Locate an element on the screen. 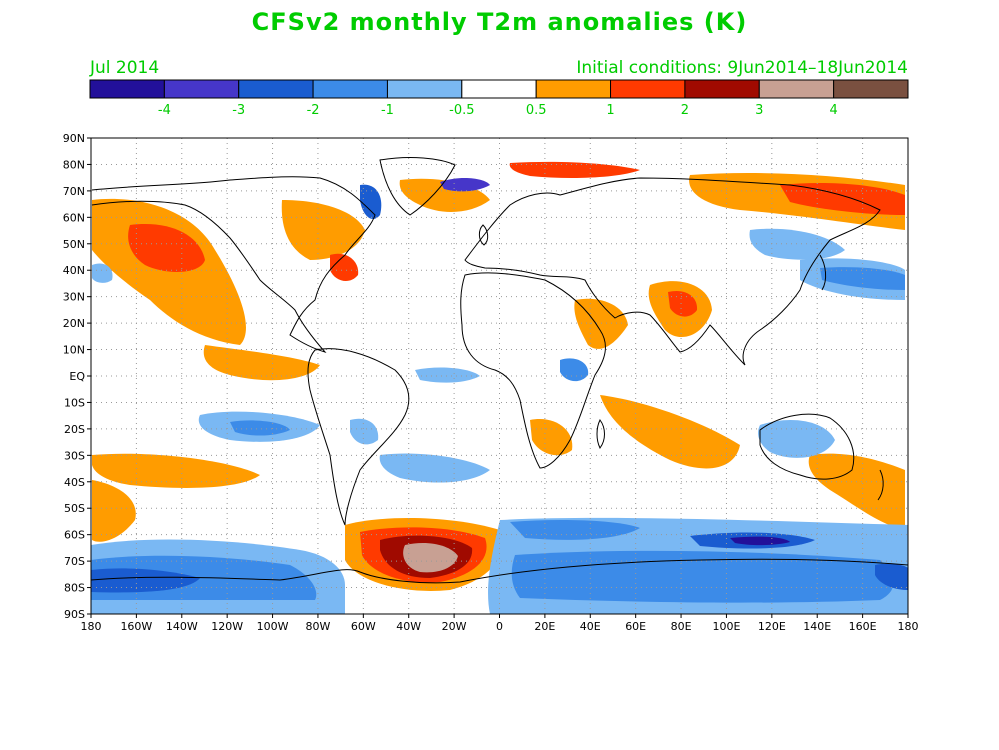 This screenshot has width=999, height=750. latitude-label: 60S is located at coordinates (74, 535).